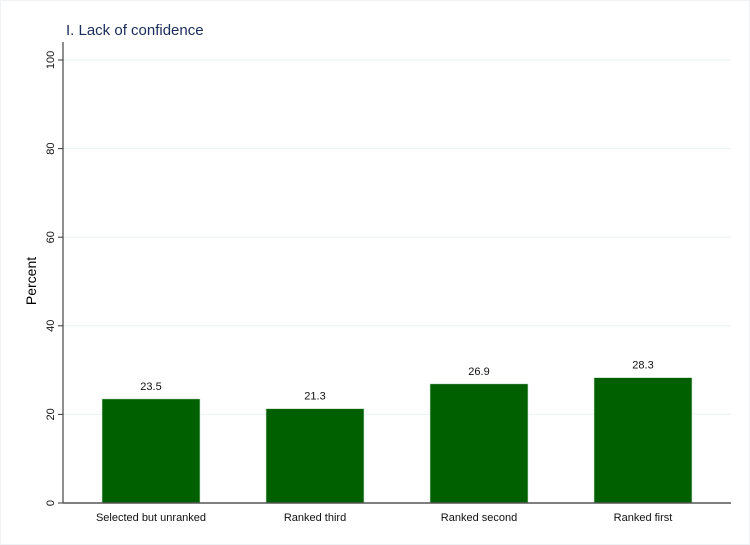 This screenshot has width=750, height=545. What do you see at coordinates (51, 326) in the screenshot?
I see `y-tick-label: 40` at bounding box center [51, 326].